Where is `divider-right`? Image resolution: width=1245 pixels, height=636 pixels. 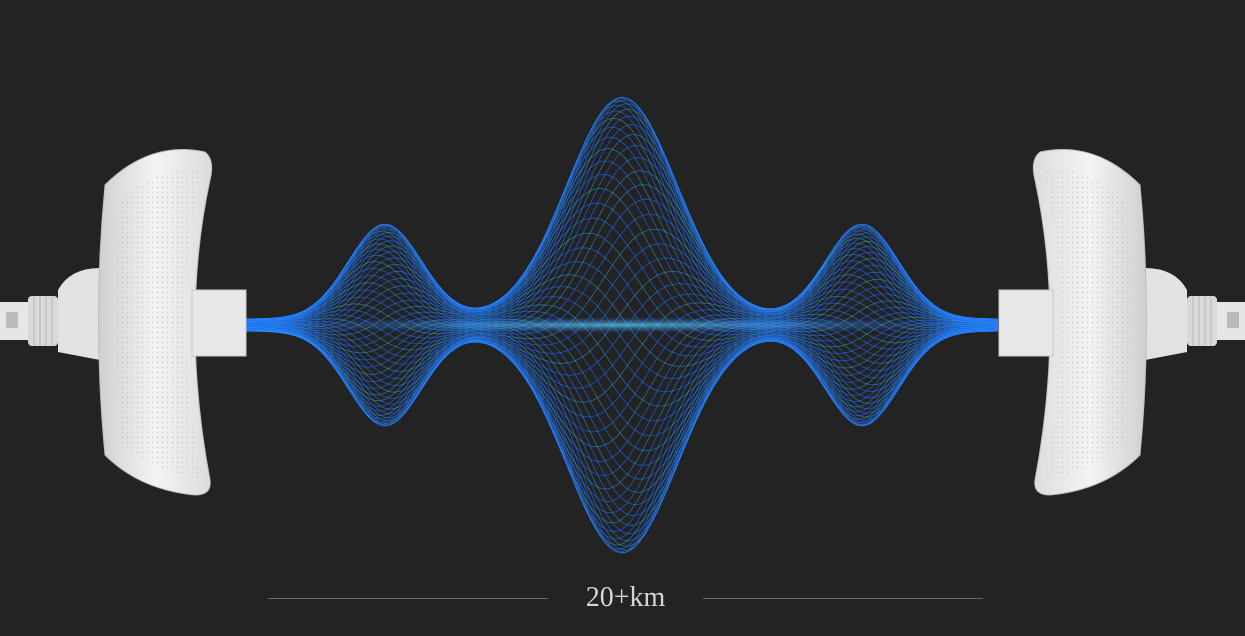 divider-right is located at coordinates (843, 598).